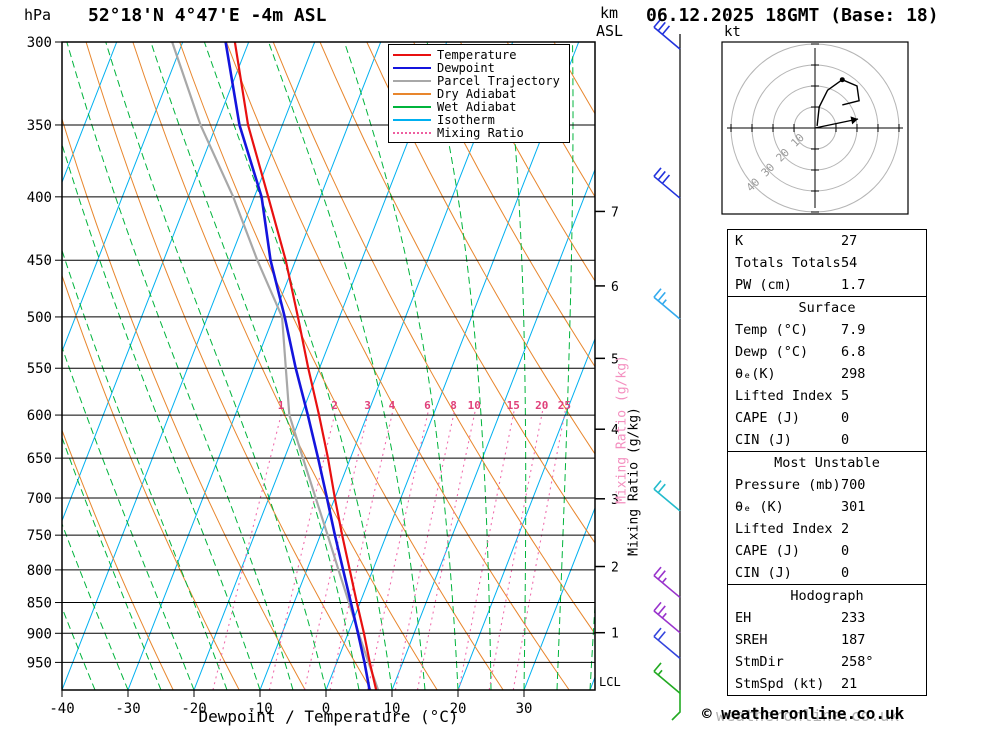 The image size is (1000, 733). What do you see at coordinates (615, 430) in the screenshot?
I see `km-tick-label: 4` at bounding box center [615, 430].